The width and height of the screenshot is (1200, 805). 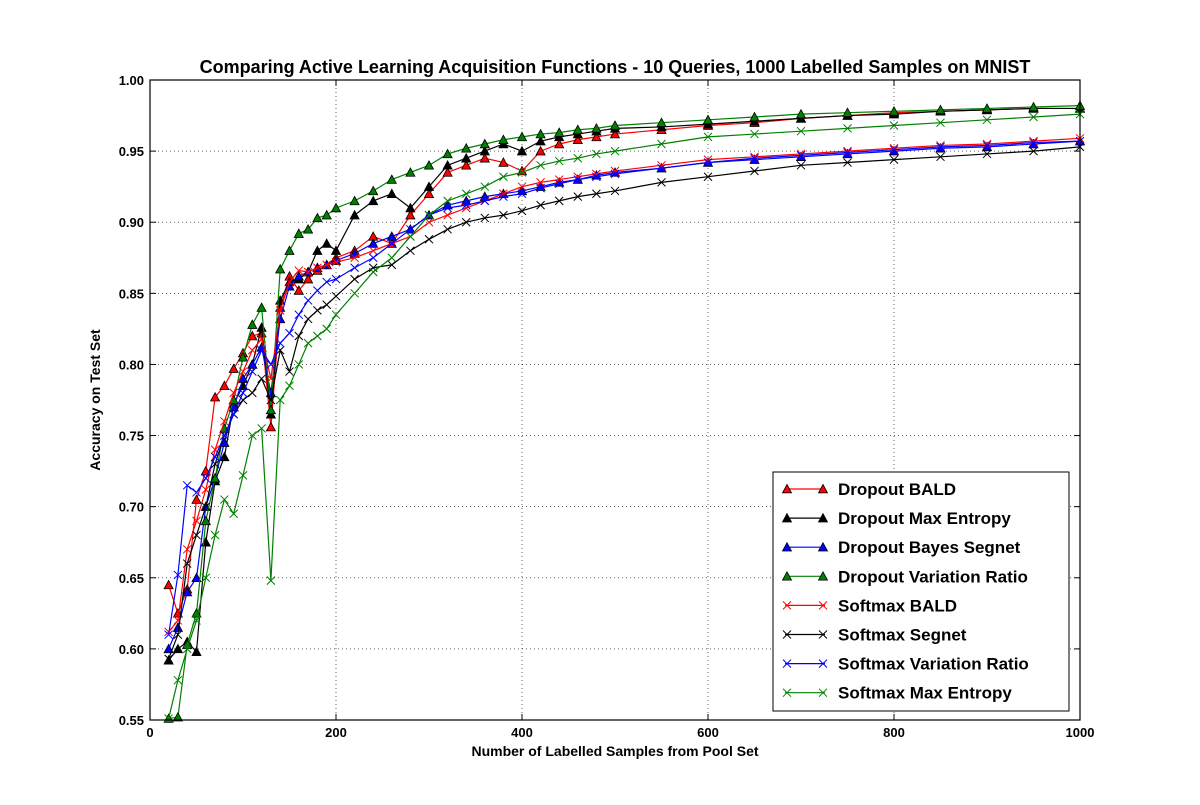 I want to click on y-tick-label: 0.65, so click(x=131, y=578).